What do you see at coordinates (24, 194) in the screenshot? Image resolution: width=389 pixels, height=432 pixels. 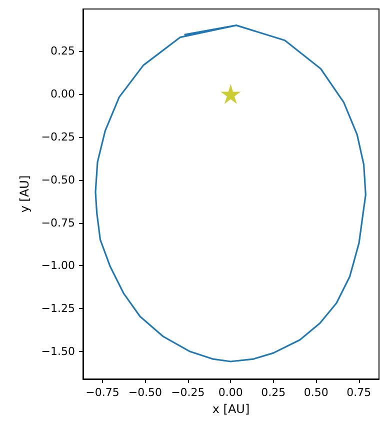 I see `y-axis-title: y [AU]` at bounding box center [24, 194].